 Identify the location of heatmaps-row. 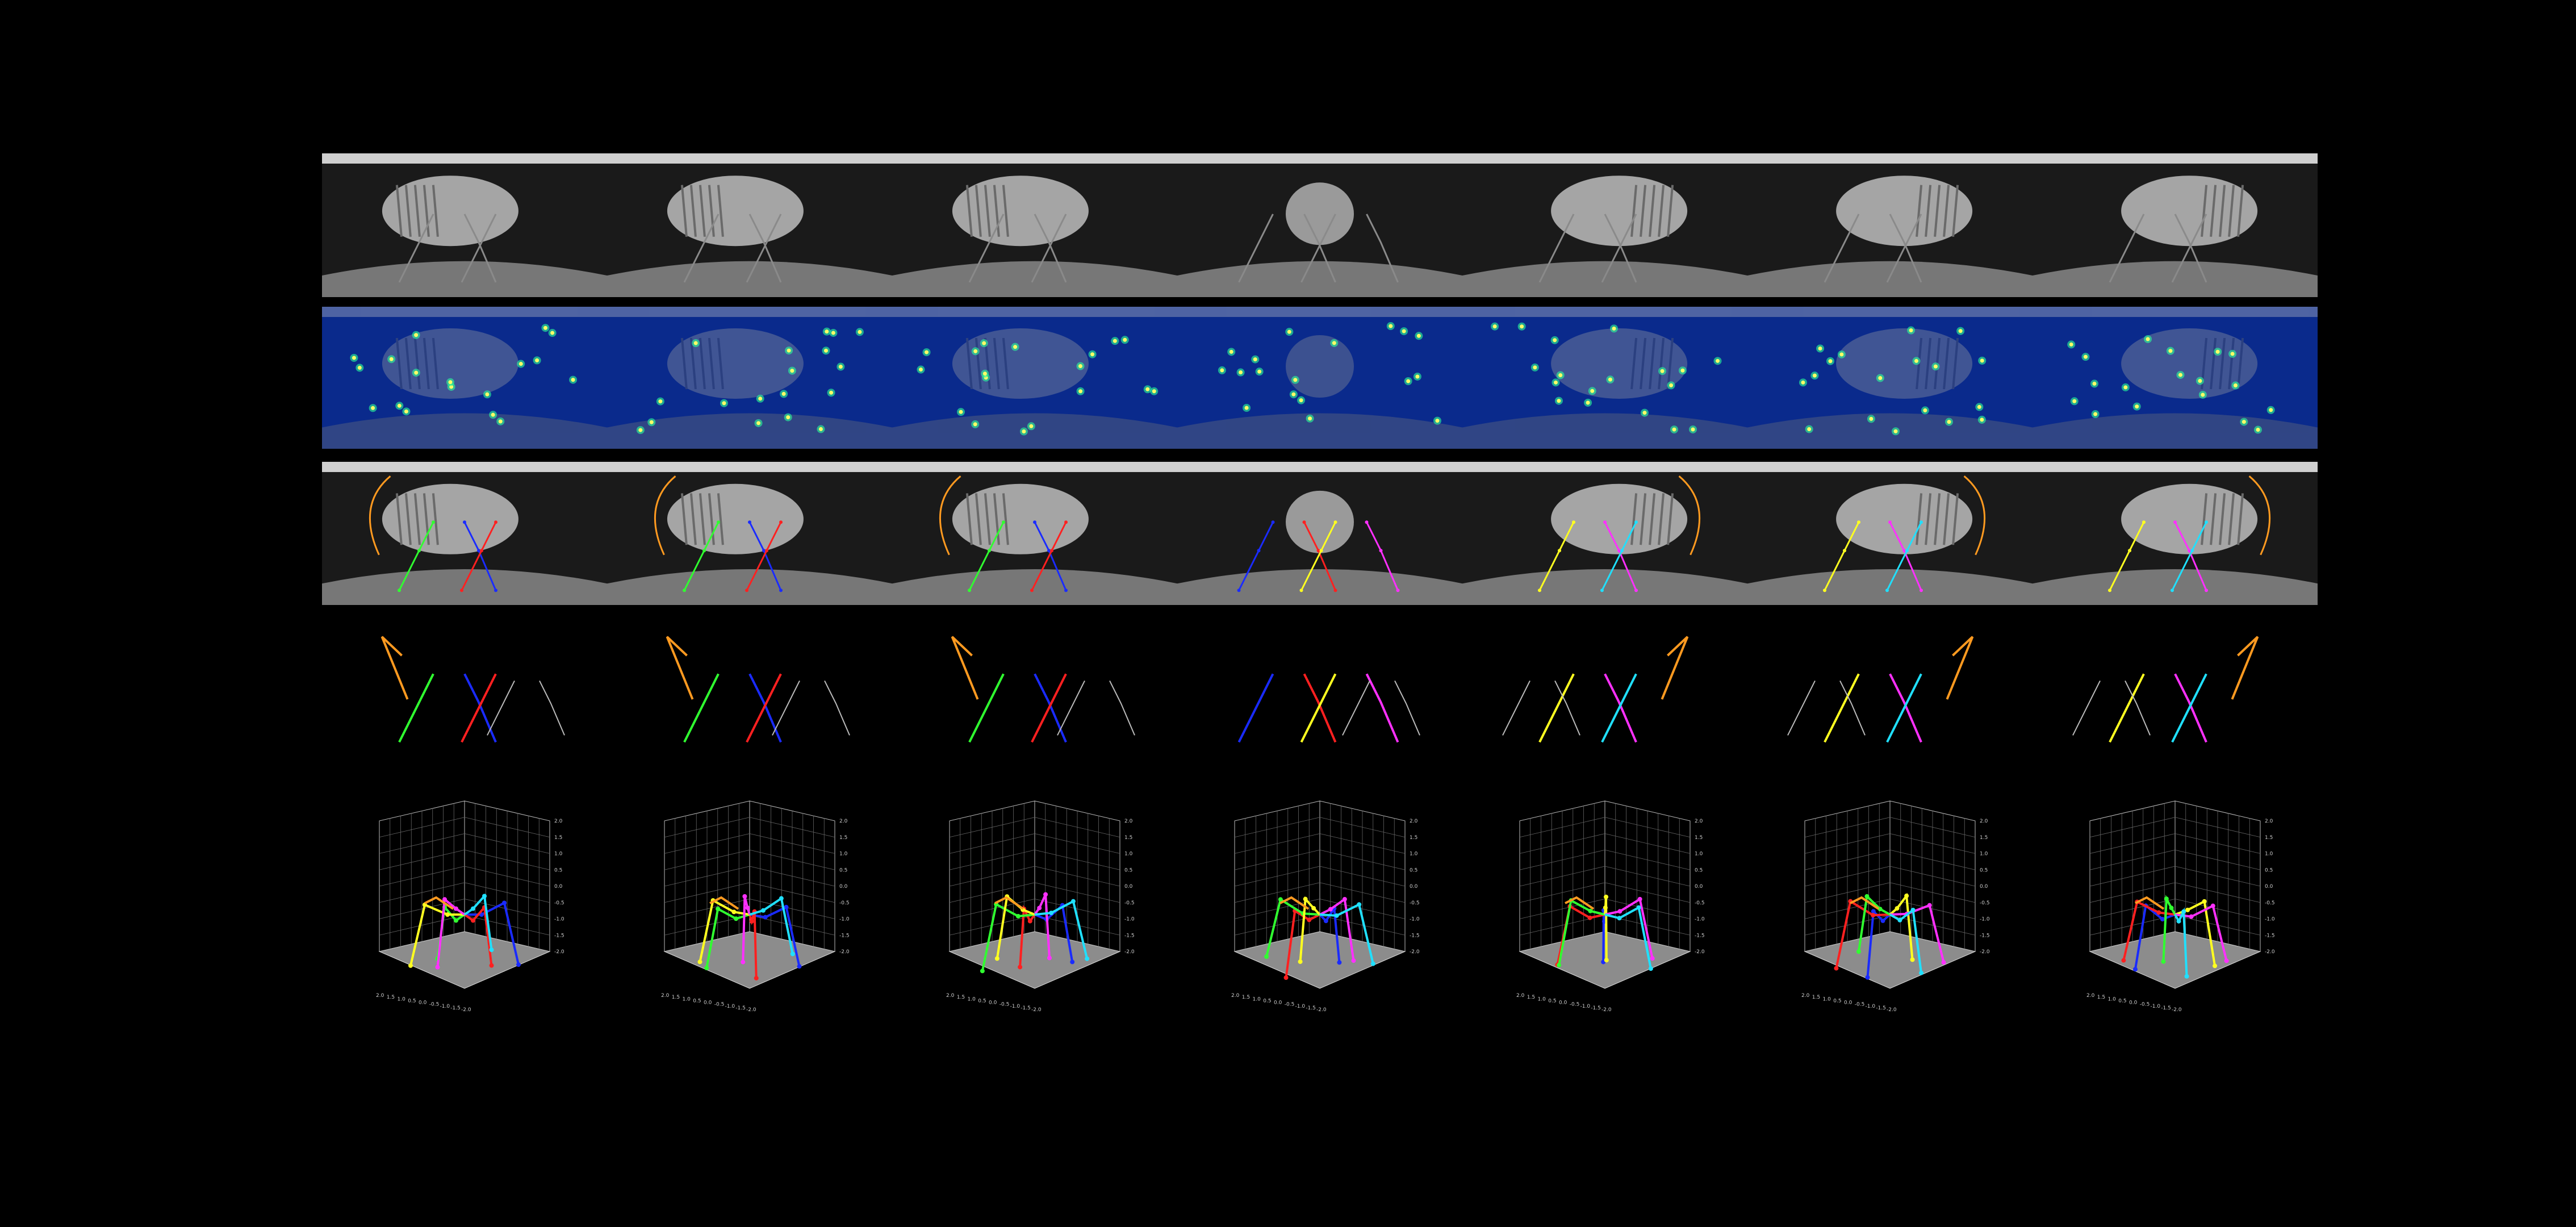
(1320, 378).